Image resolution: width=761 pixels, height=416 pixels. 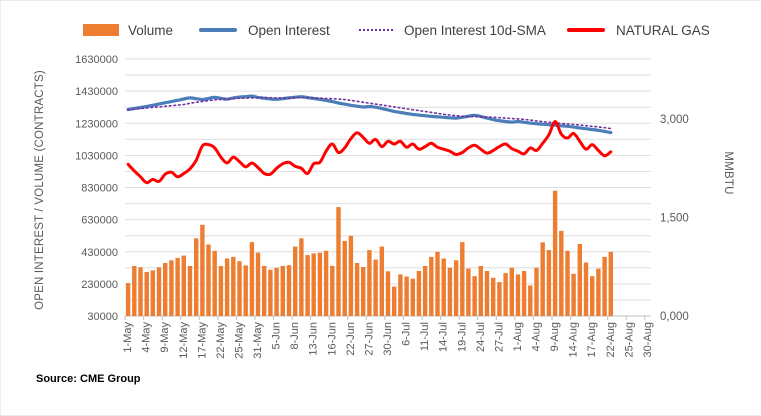 What do you see at coordinates (663, 30) in the screenshot?
I see `legend-label: NATURAL GAS` at bounding box center [663, 30].